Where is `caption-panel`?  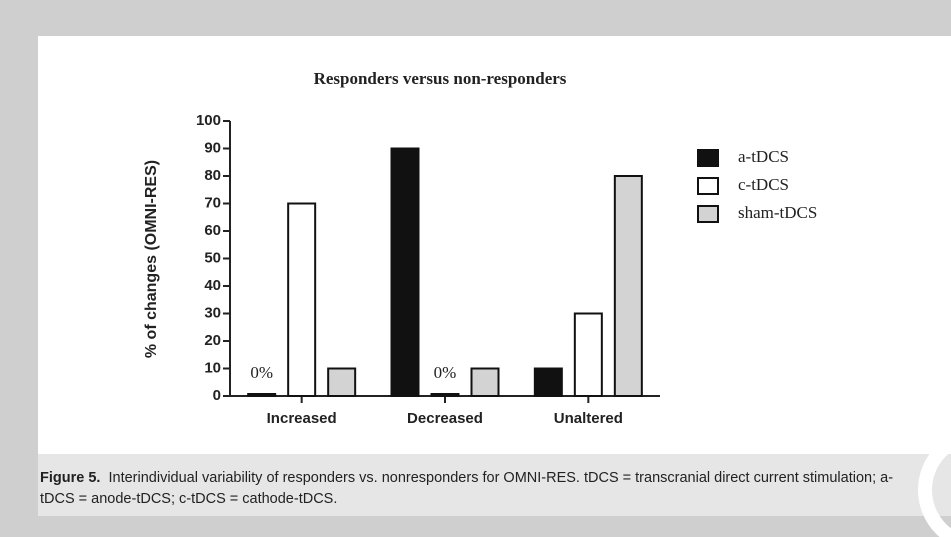 caption-panel is located at coordinates (494, 485).